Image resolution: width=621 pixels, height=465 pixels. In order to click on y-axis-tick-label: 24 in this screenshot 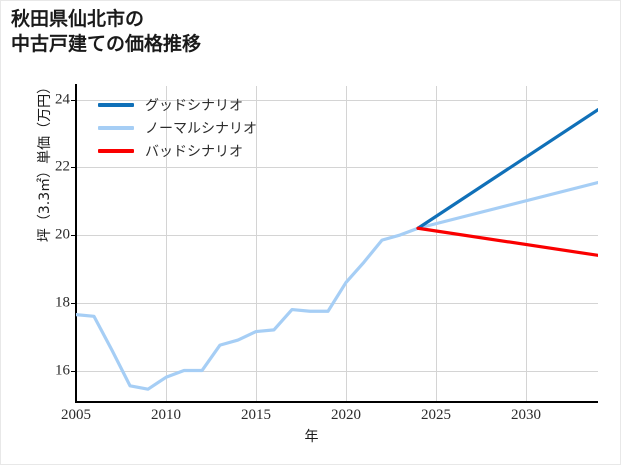, I will do `click(62, 99)`.